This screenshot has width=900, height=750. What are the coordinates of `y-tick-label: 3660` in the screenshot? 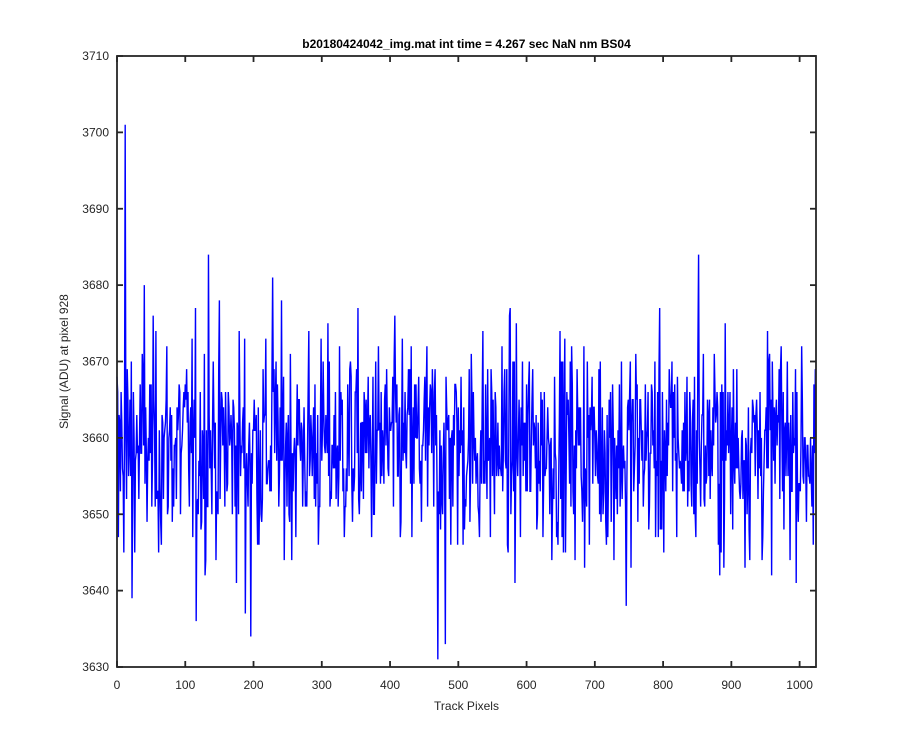 It's located at (95, 438).